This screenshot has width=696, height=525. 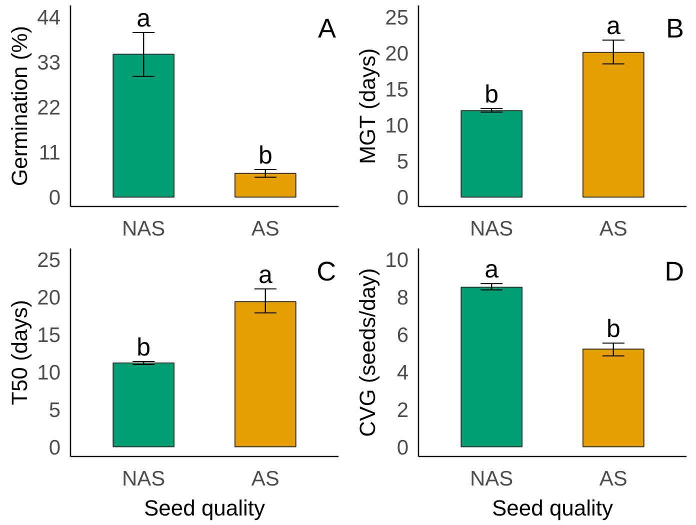 What do you see at coordinates (675, 29) in the screenshot?
I see `annotation: B` at bounding box center [675, 29].